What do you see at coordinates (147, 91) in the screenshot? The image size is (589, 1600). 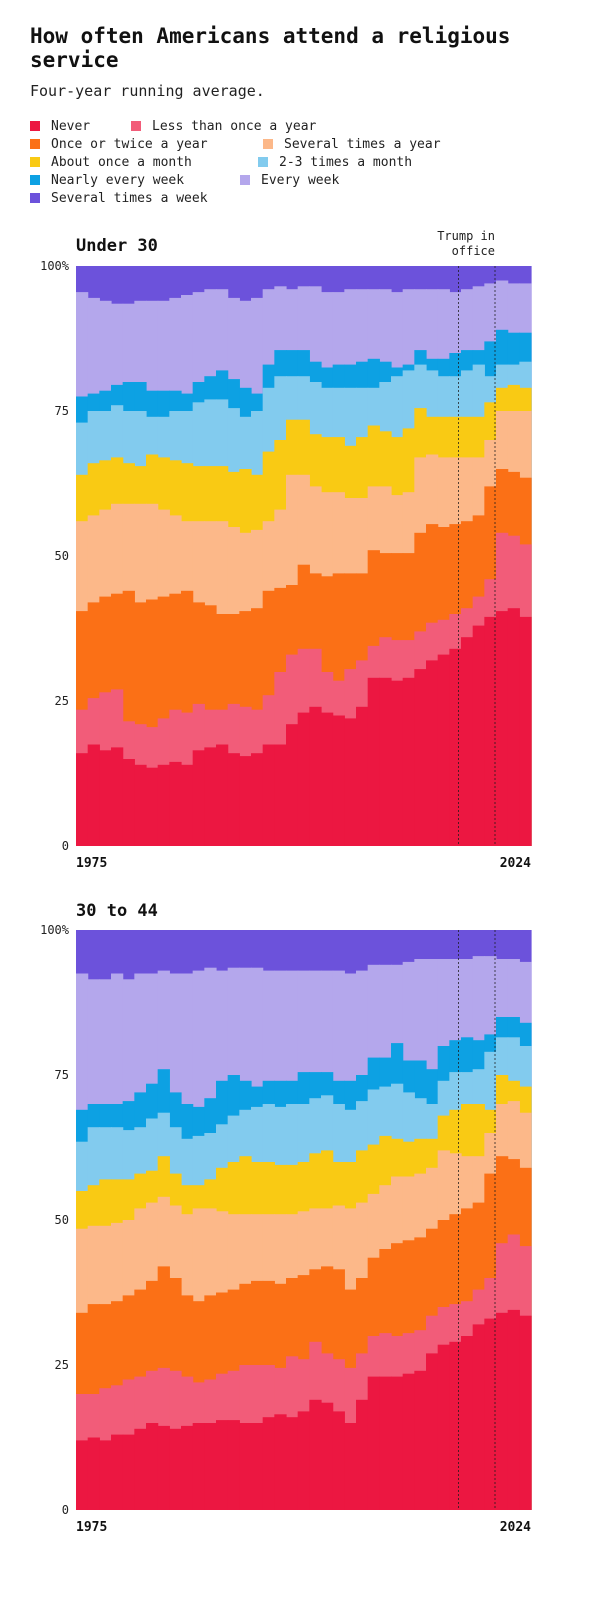 I see `chart-subtitle: Four-year running average.` at bounding box center [147, 91].